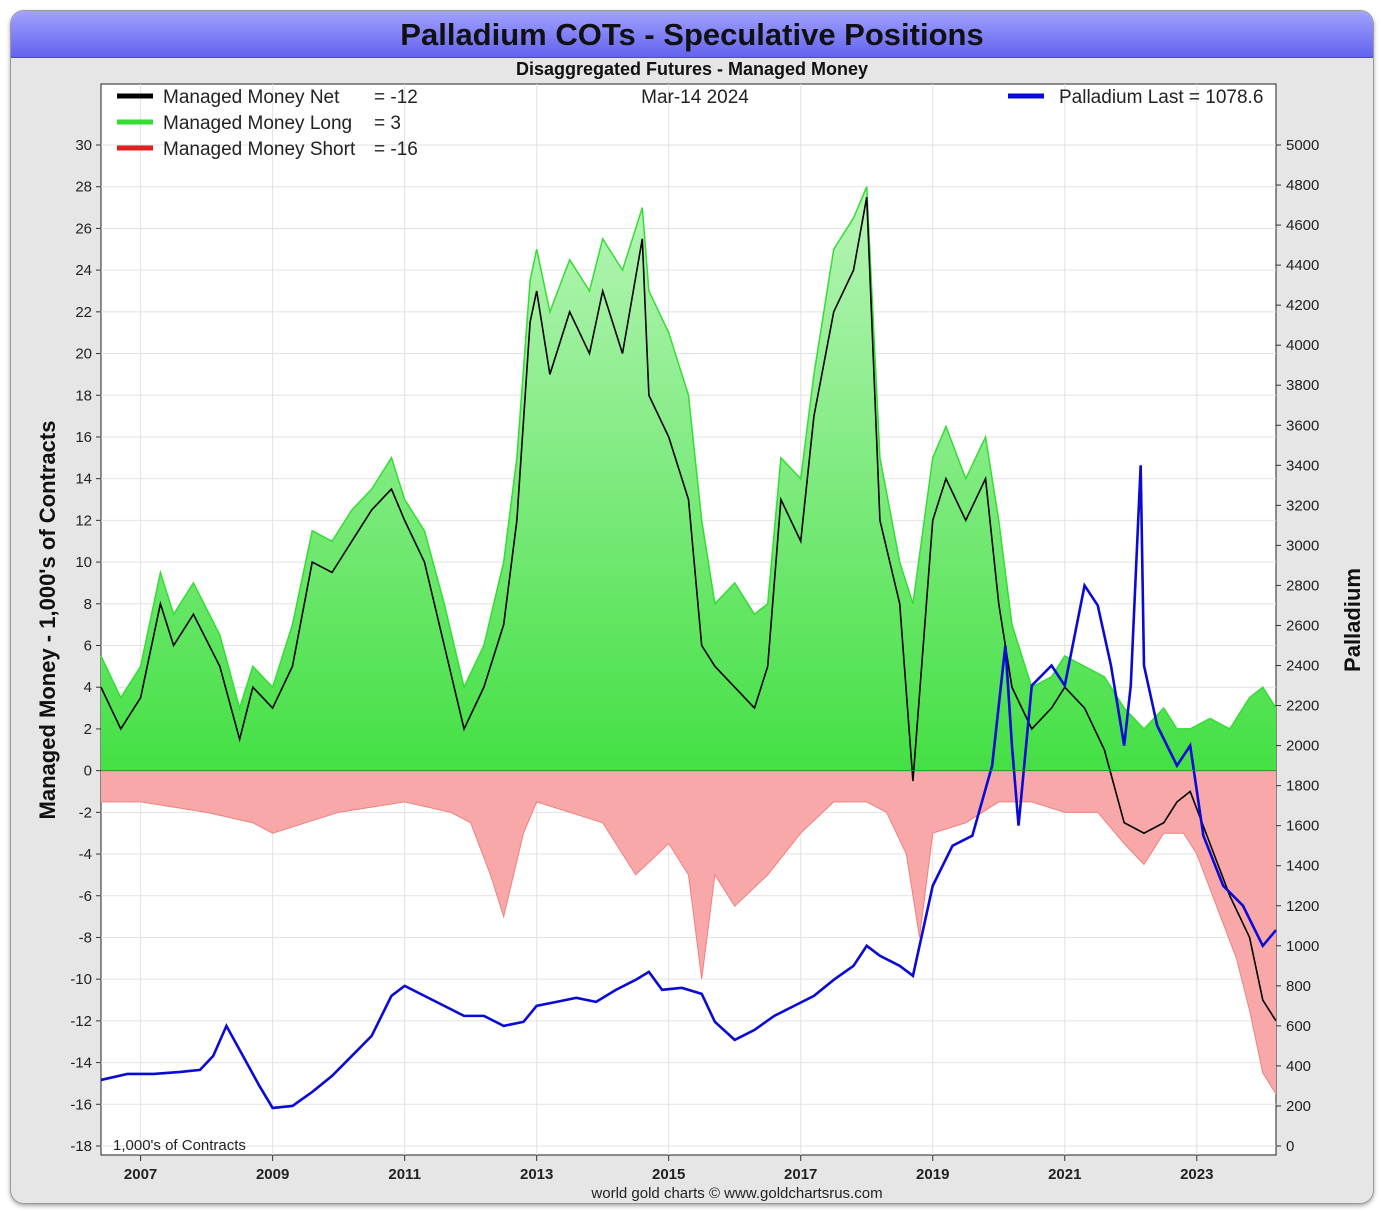 This screenshot has height=1212, width=1381. What do you see at coordinates (83, 437) in the screenshot?
I see `y-tick-label: 16` at bounding box center [83, 437].